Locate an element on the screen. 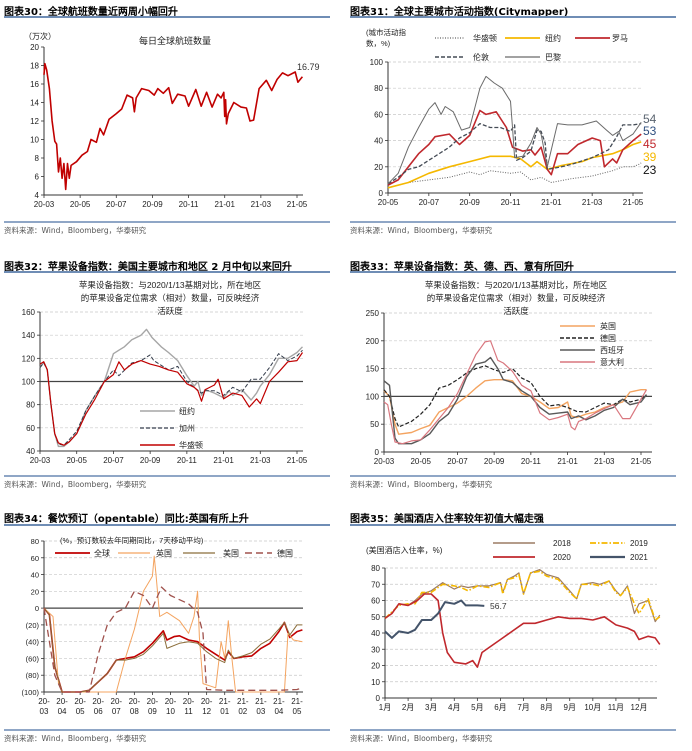 The height and width of the screenshot is (751, 692). panel-title-34: 图表34：餐饮预订（opentable）同比:英国有所上升 is located at coordinates (126, 519).